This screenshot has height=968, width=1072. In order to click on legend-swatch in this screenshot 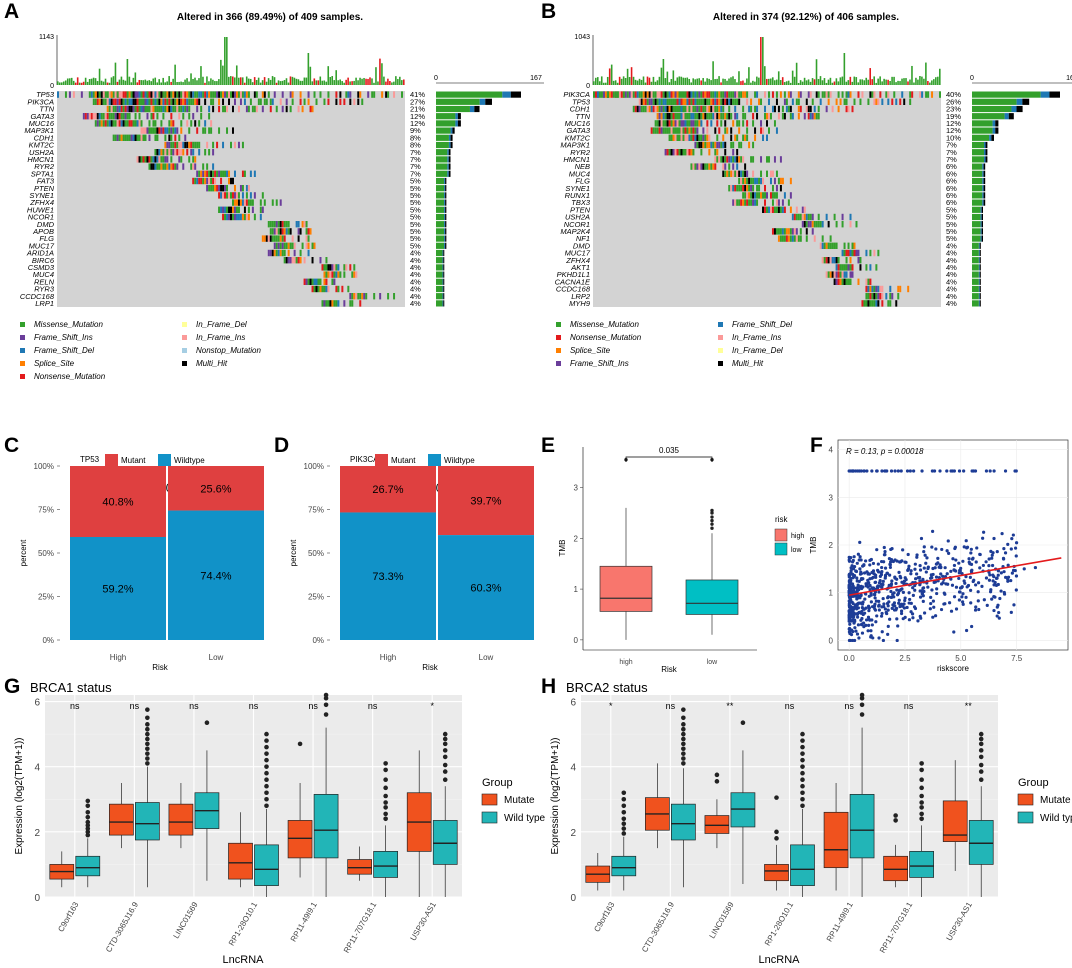, I will do `click(184, 324)`.